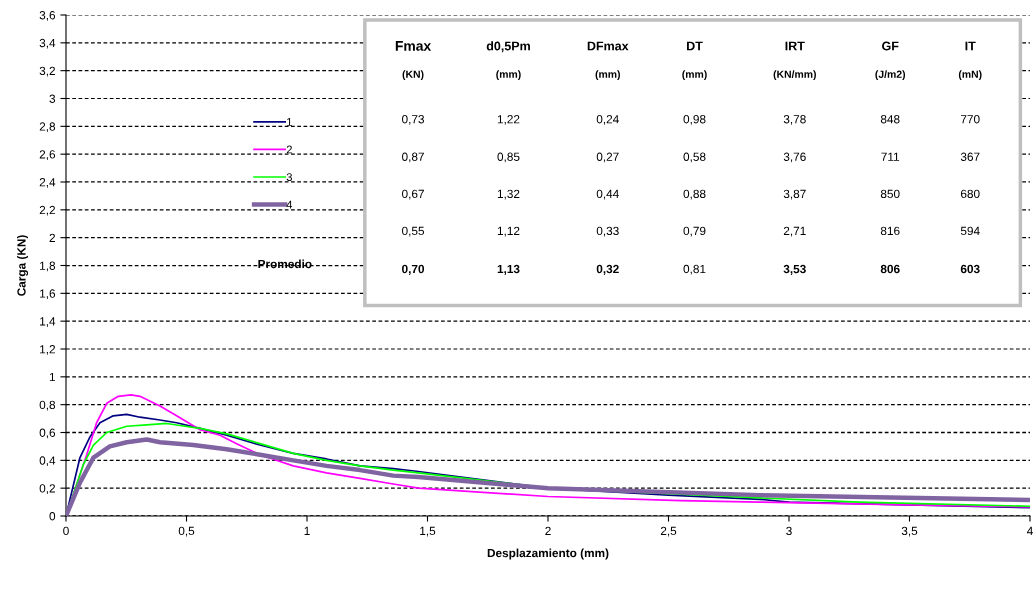  I want to click on annotation: 850, so click(890, 194).